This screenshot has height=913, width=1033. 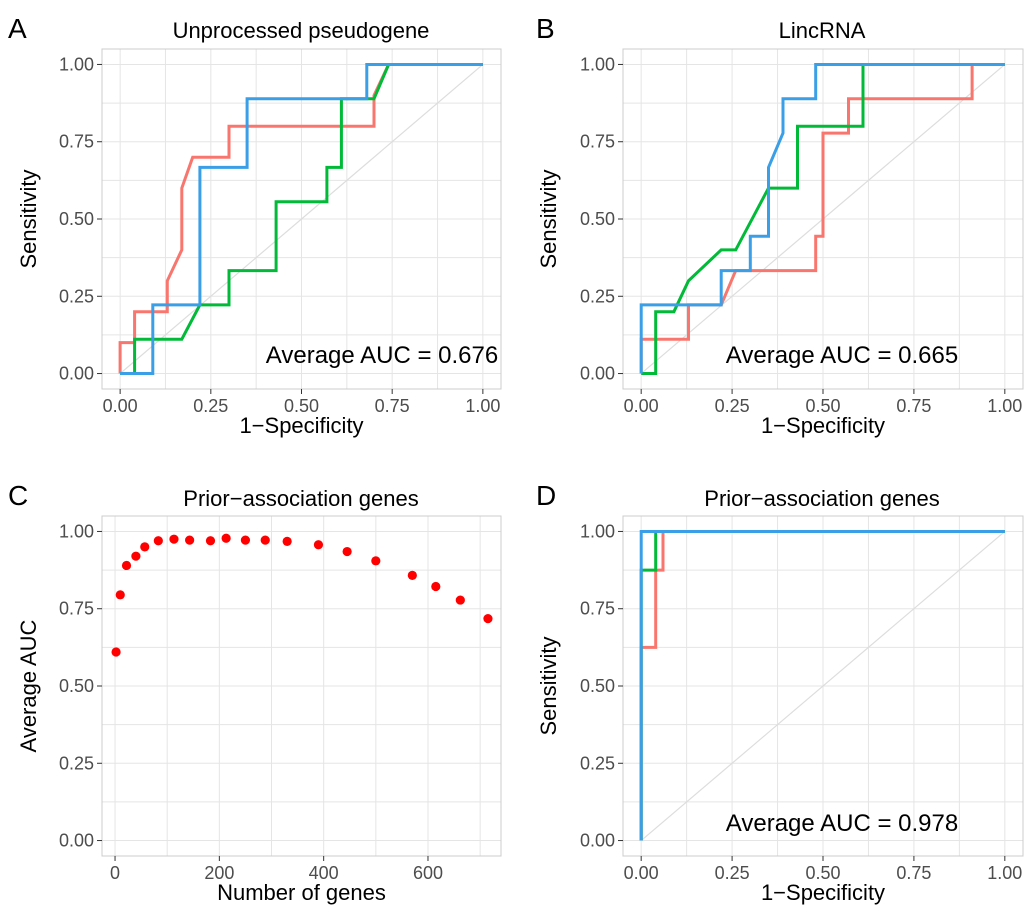 What do you see at coordinates (301, 892) in the screenshot?
I see `x-axis-title: Number of genes` at bounding box center [301, 892].